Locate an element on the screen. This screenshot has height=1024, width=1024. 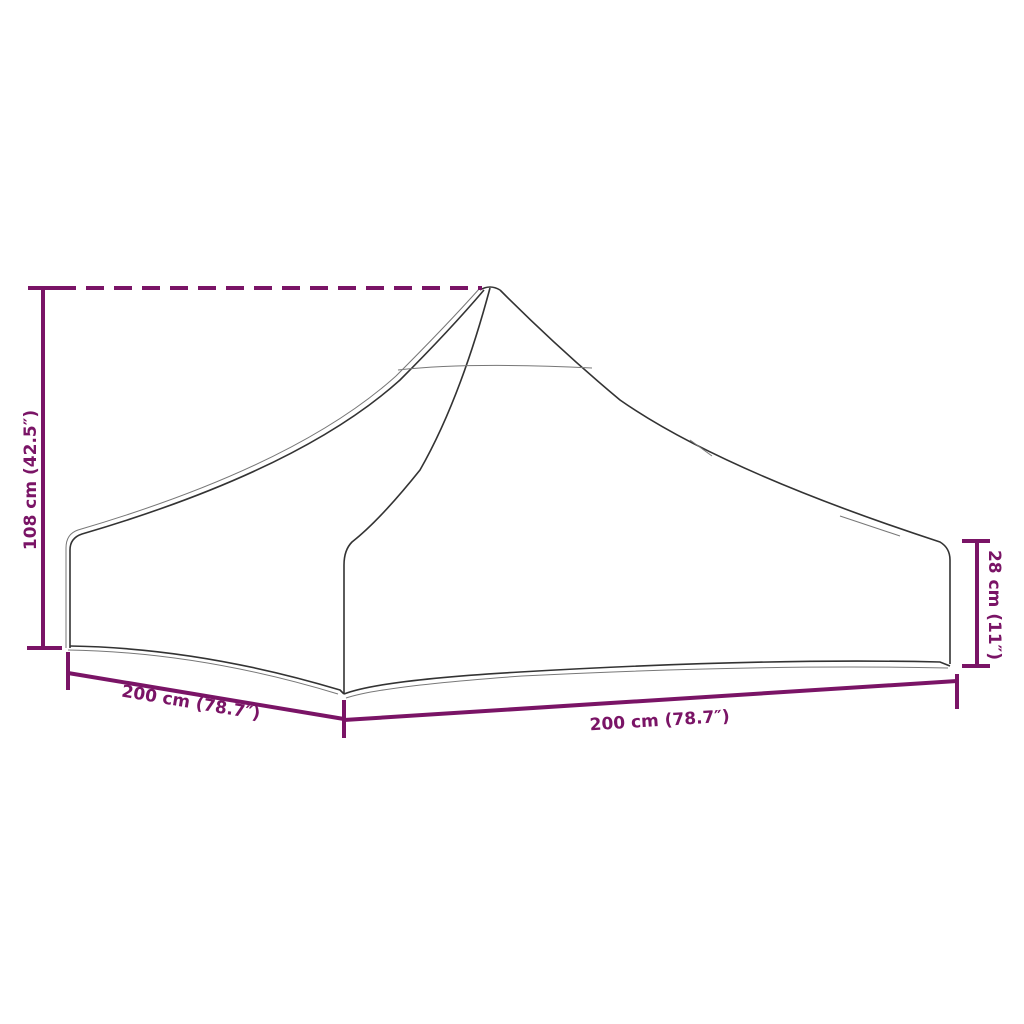
depth-dimension: 200 cm (78.7″) is located at coordinates (206, 695).